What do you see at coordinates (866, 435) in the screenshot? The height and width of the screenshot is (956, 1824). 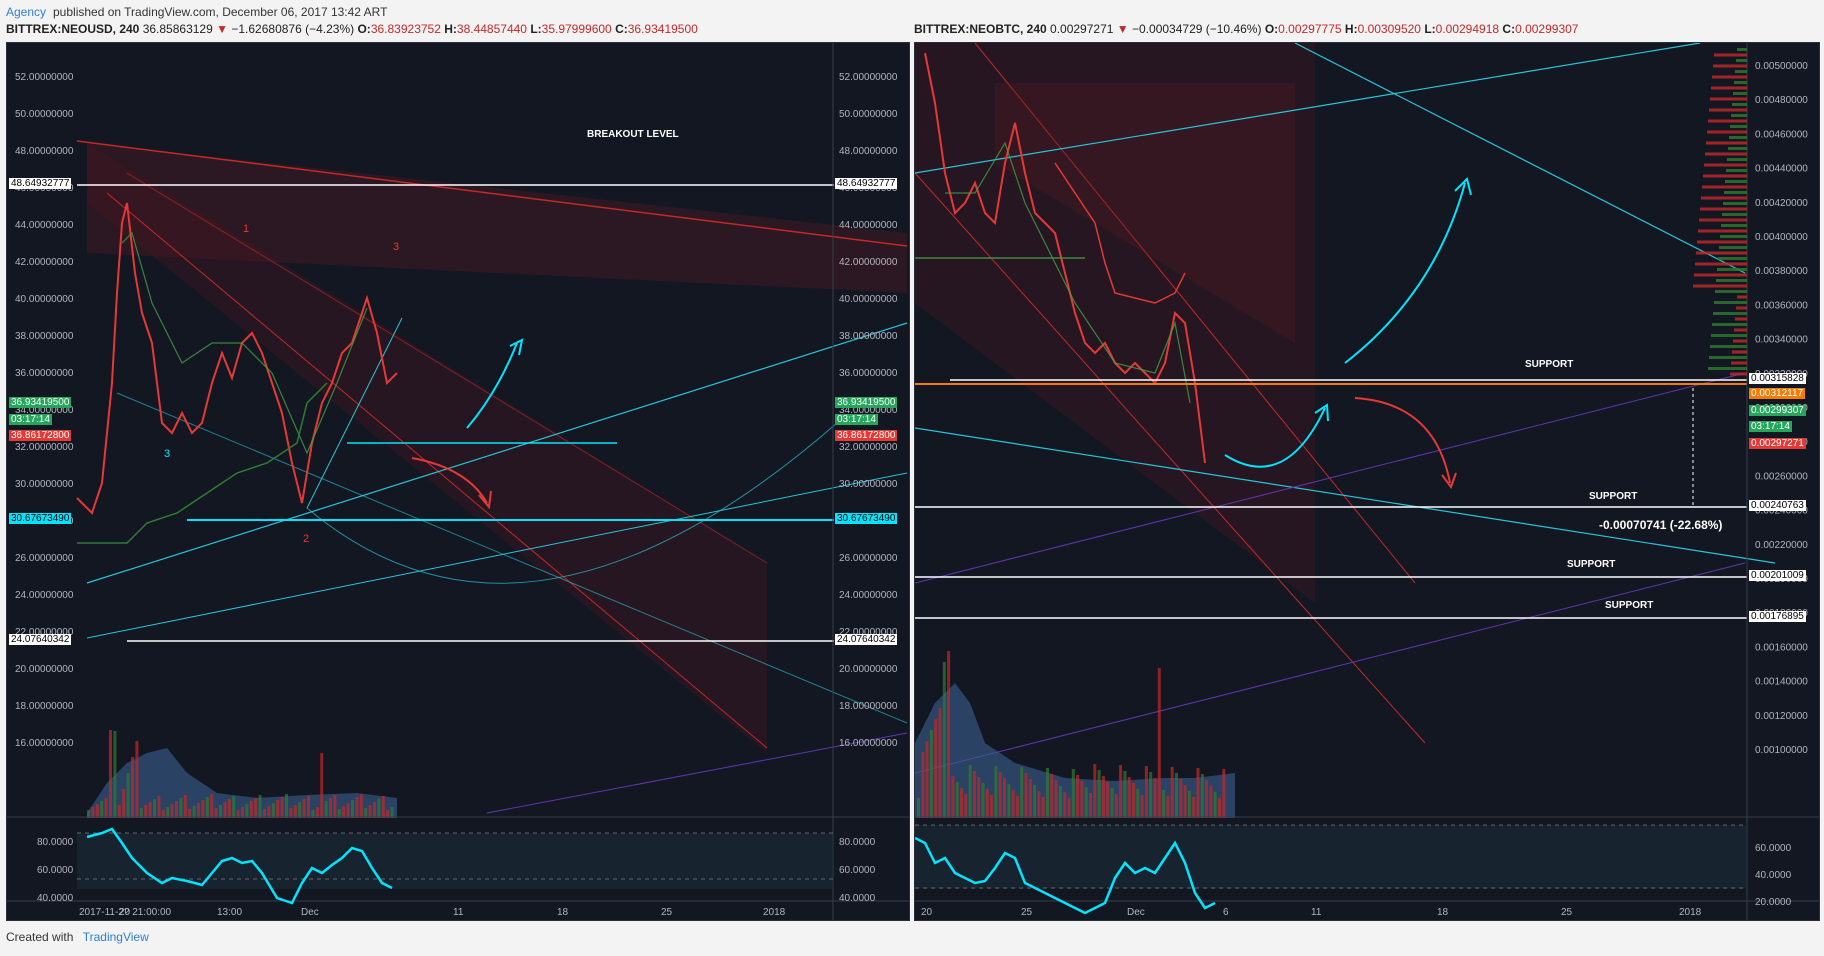 I see `price-badge: 36.86172800` at bounding box center [866, 435].